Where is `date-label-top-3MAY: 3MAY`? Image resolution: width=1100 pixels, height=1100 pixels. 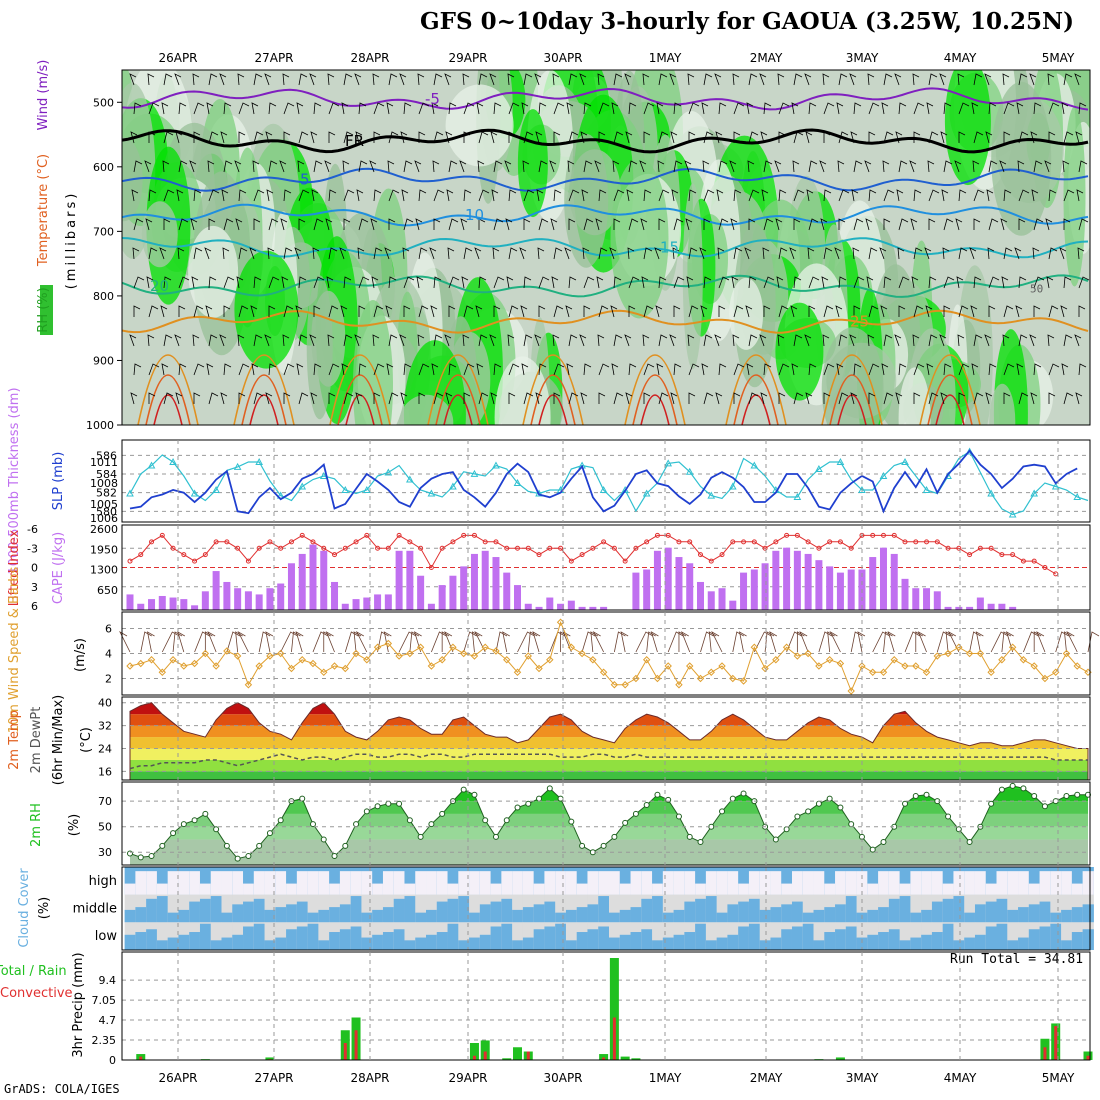 date-label-top-3MAY: 3MAY is located at coordinates (862, 58).